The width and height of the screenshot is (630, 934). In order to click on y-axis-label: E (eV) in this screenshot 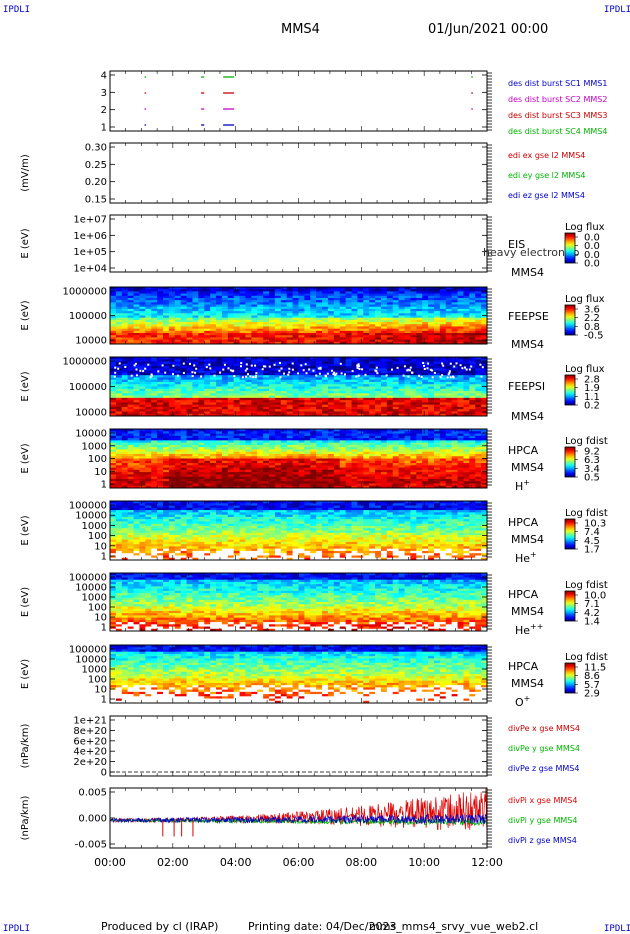, I will do `click(25, 386)`.